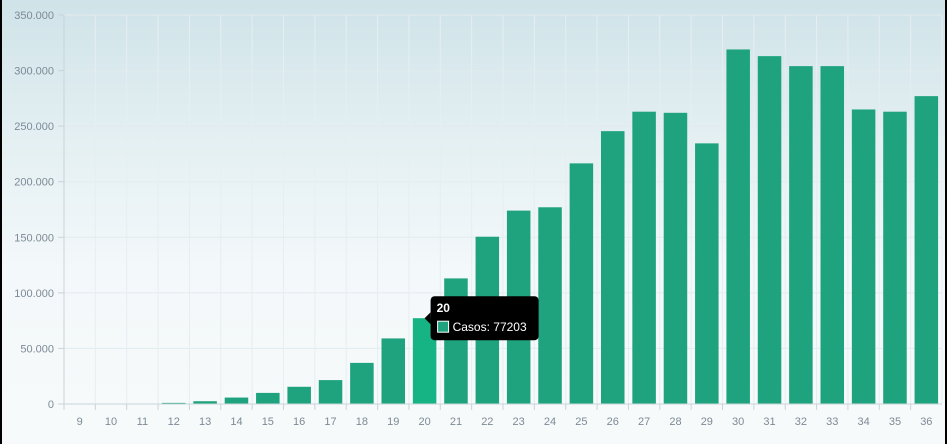  Describe the element at coordinates (37, 349) in the screenshot. I see `y-tick-label: 50.000` at that location.